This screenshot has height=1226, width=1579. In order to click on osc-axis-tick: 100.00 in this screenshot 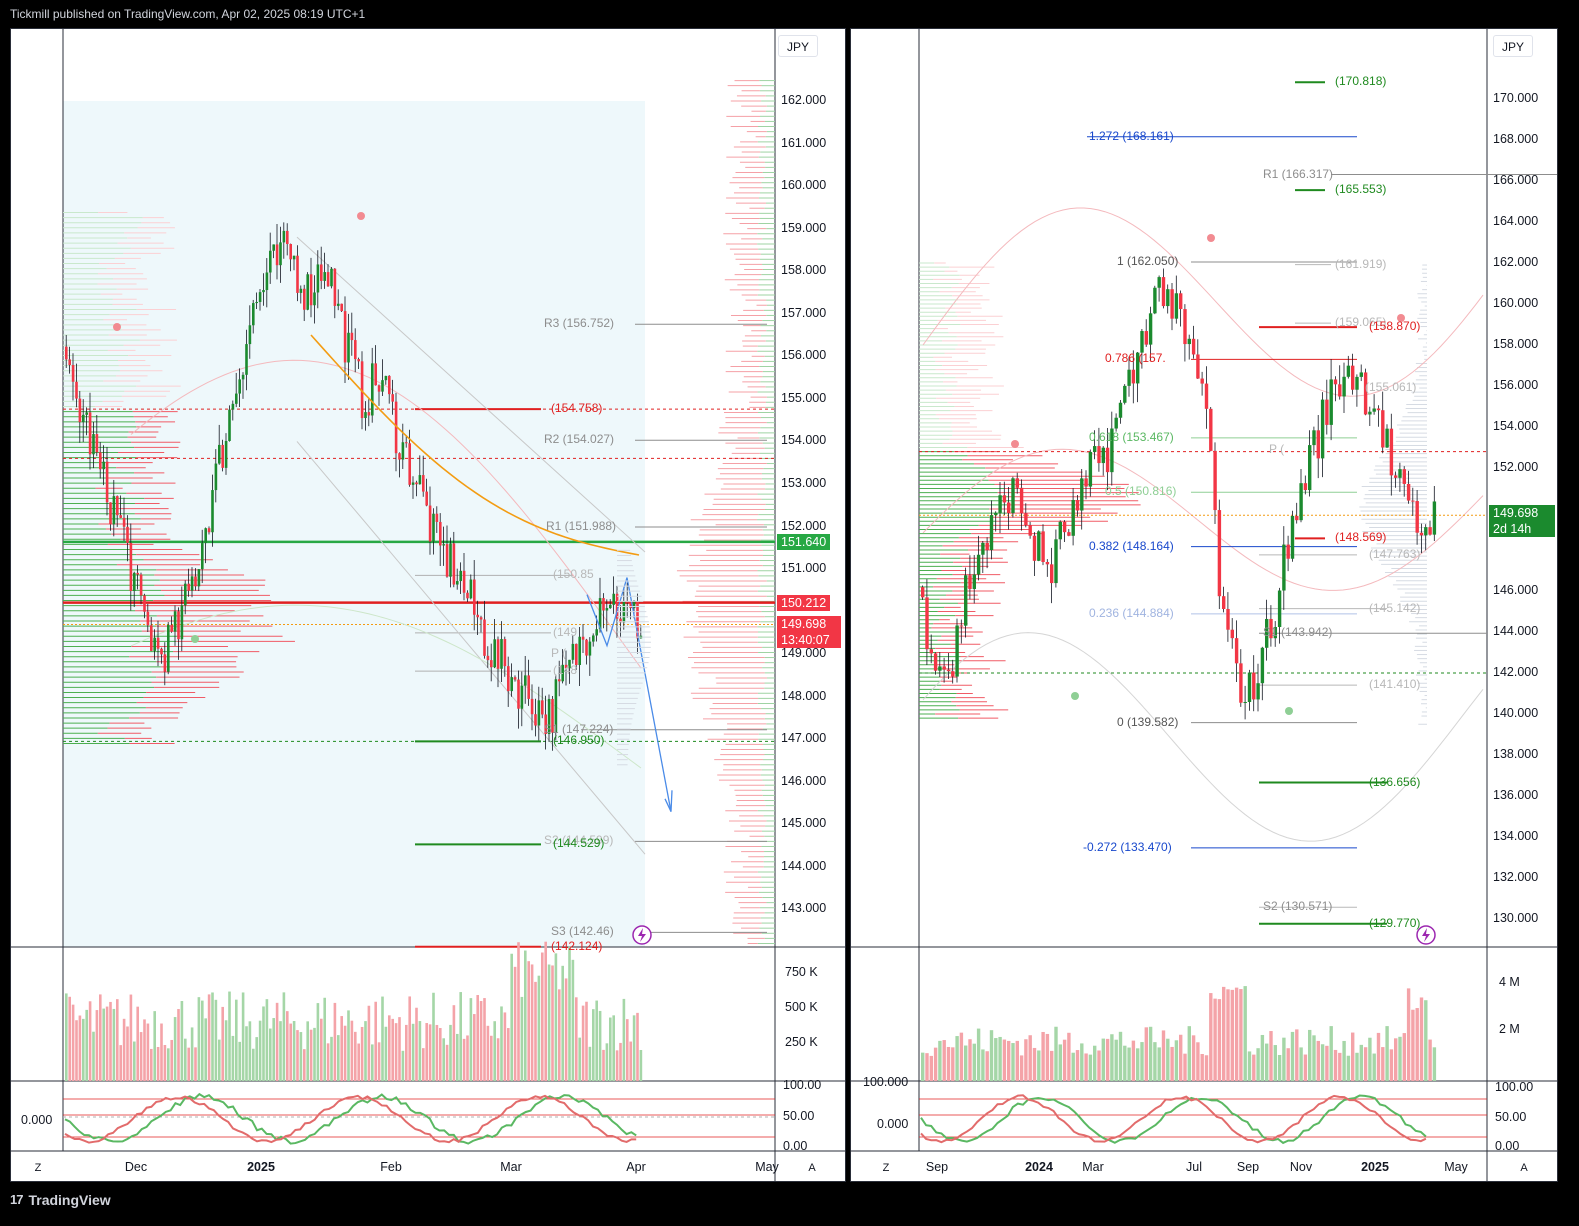, I will do `click(802, 1085)`.